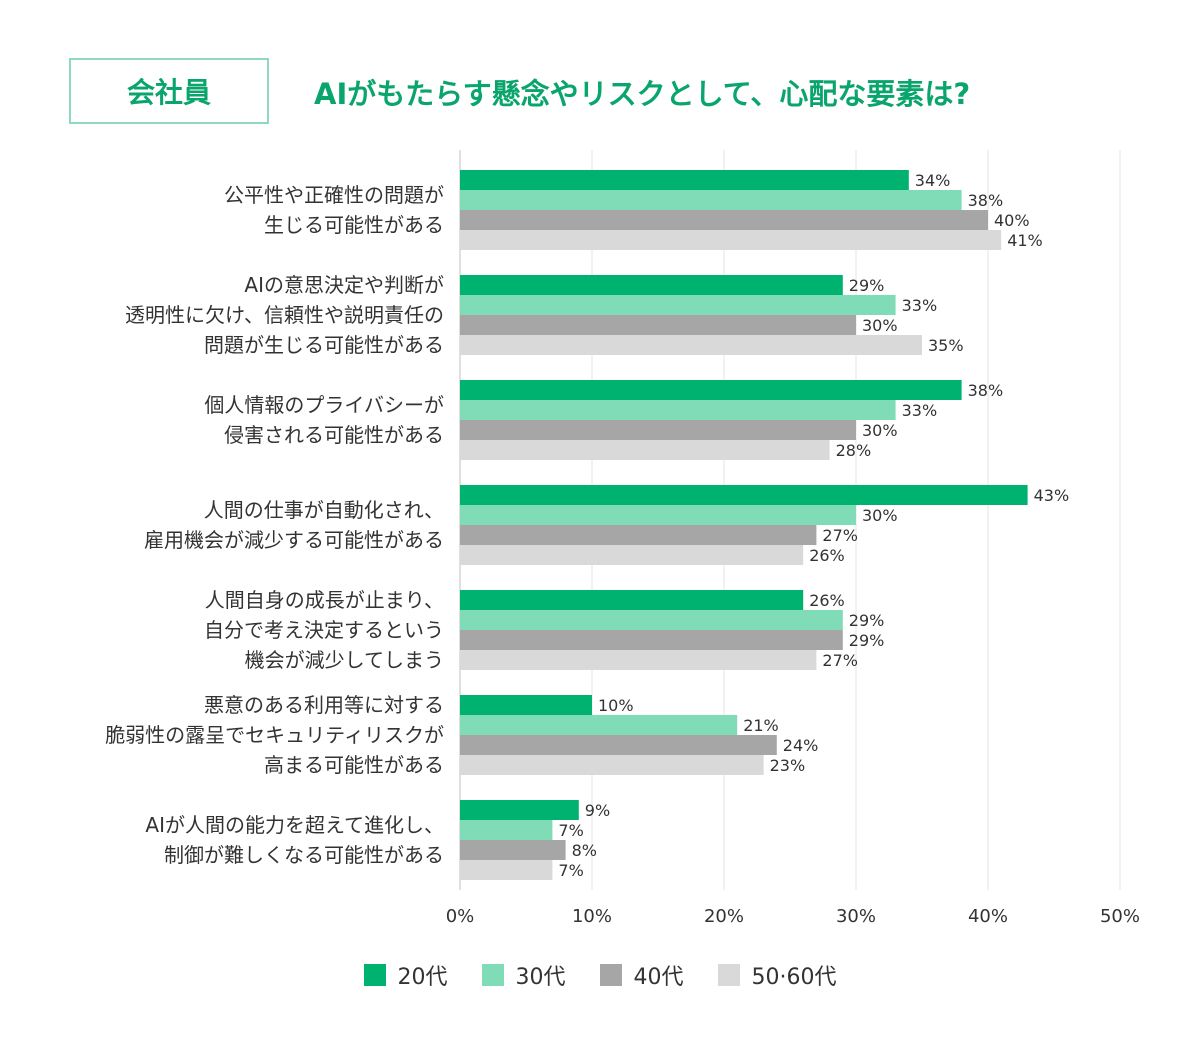 The image size is (1200, 1040). I want to click on legend-label: 40代, so click(658, 977).